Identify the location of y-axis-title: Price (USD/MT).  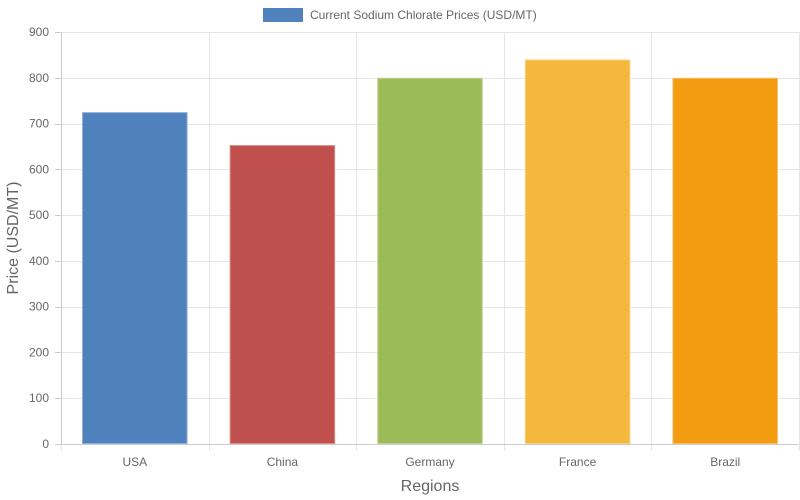
(13, 238).